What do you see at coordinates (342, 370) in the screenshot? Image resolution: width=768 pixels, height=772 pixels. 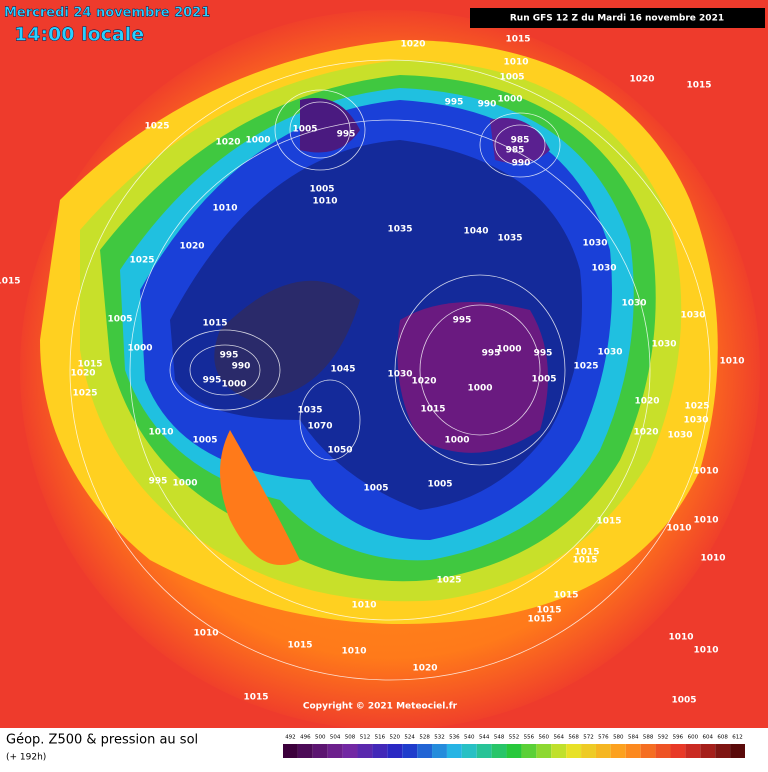 I see `isobar-label: 1045` at bounding box center [342, 370].